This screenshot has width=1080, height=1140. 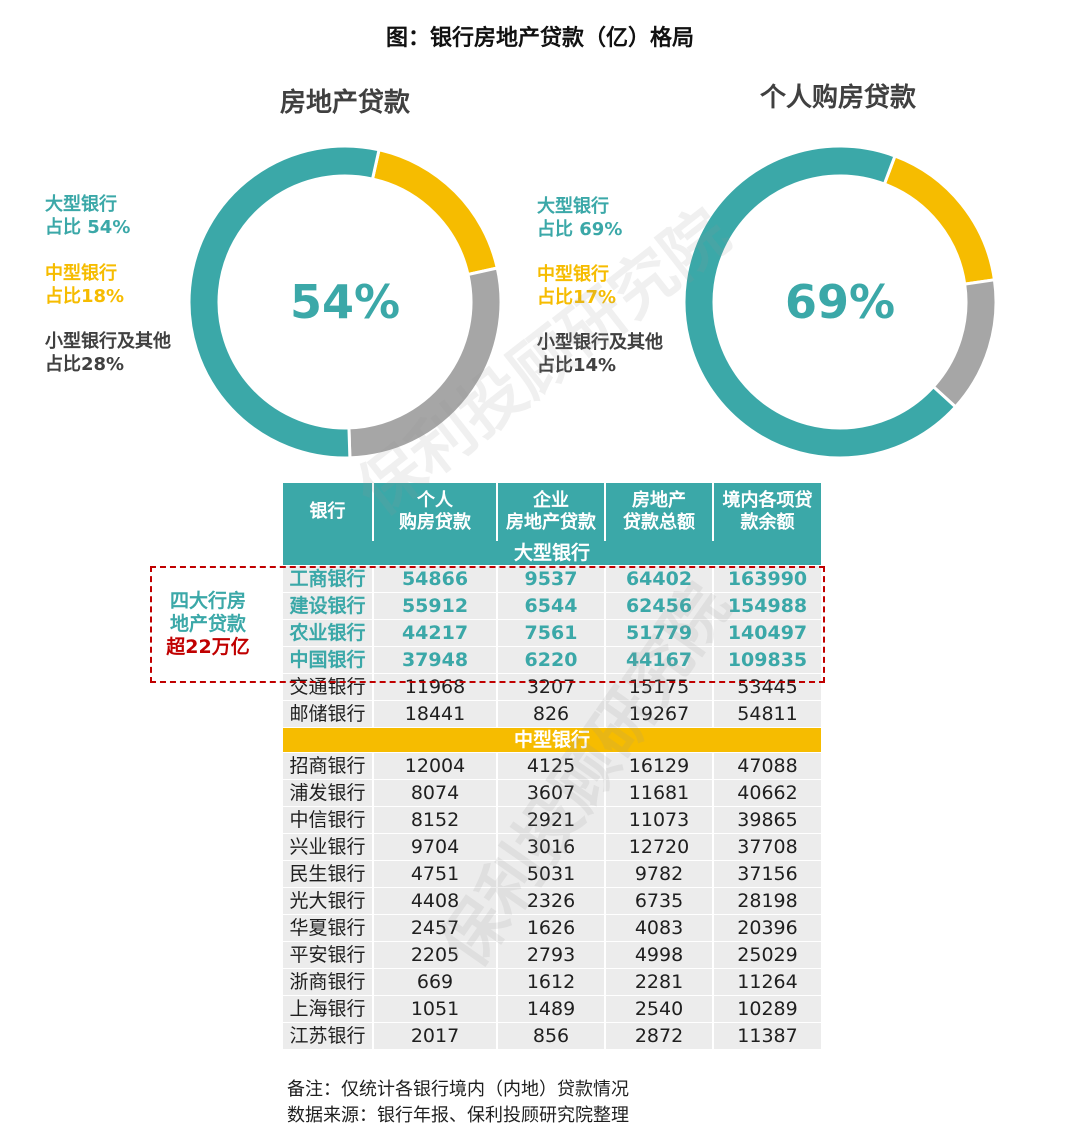 I want to click on table-cell: 中信银行, so click(x=328, y=820).